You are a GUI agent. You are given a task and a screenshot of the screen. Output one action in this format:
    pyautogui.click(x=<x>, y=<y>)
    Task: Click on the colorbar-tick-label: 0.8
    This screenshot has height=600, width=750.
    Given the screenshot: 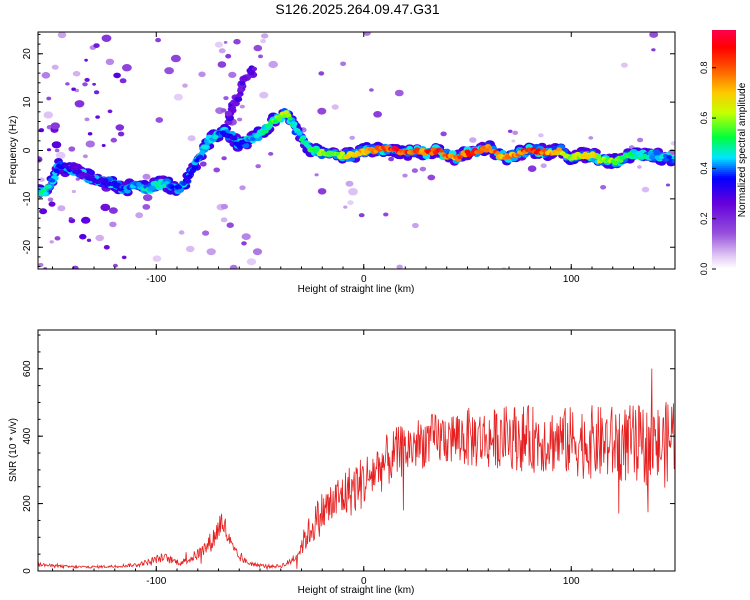 What is the action you would take?
    pyautogui.click(x=704, y=67)
    